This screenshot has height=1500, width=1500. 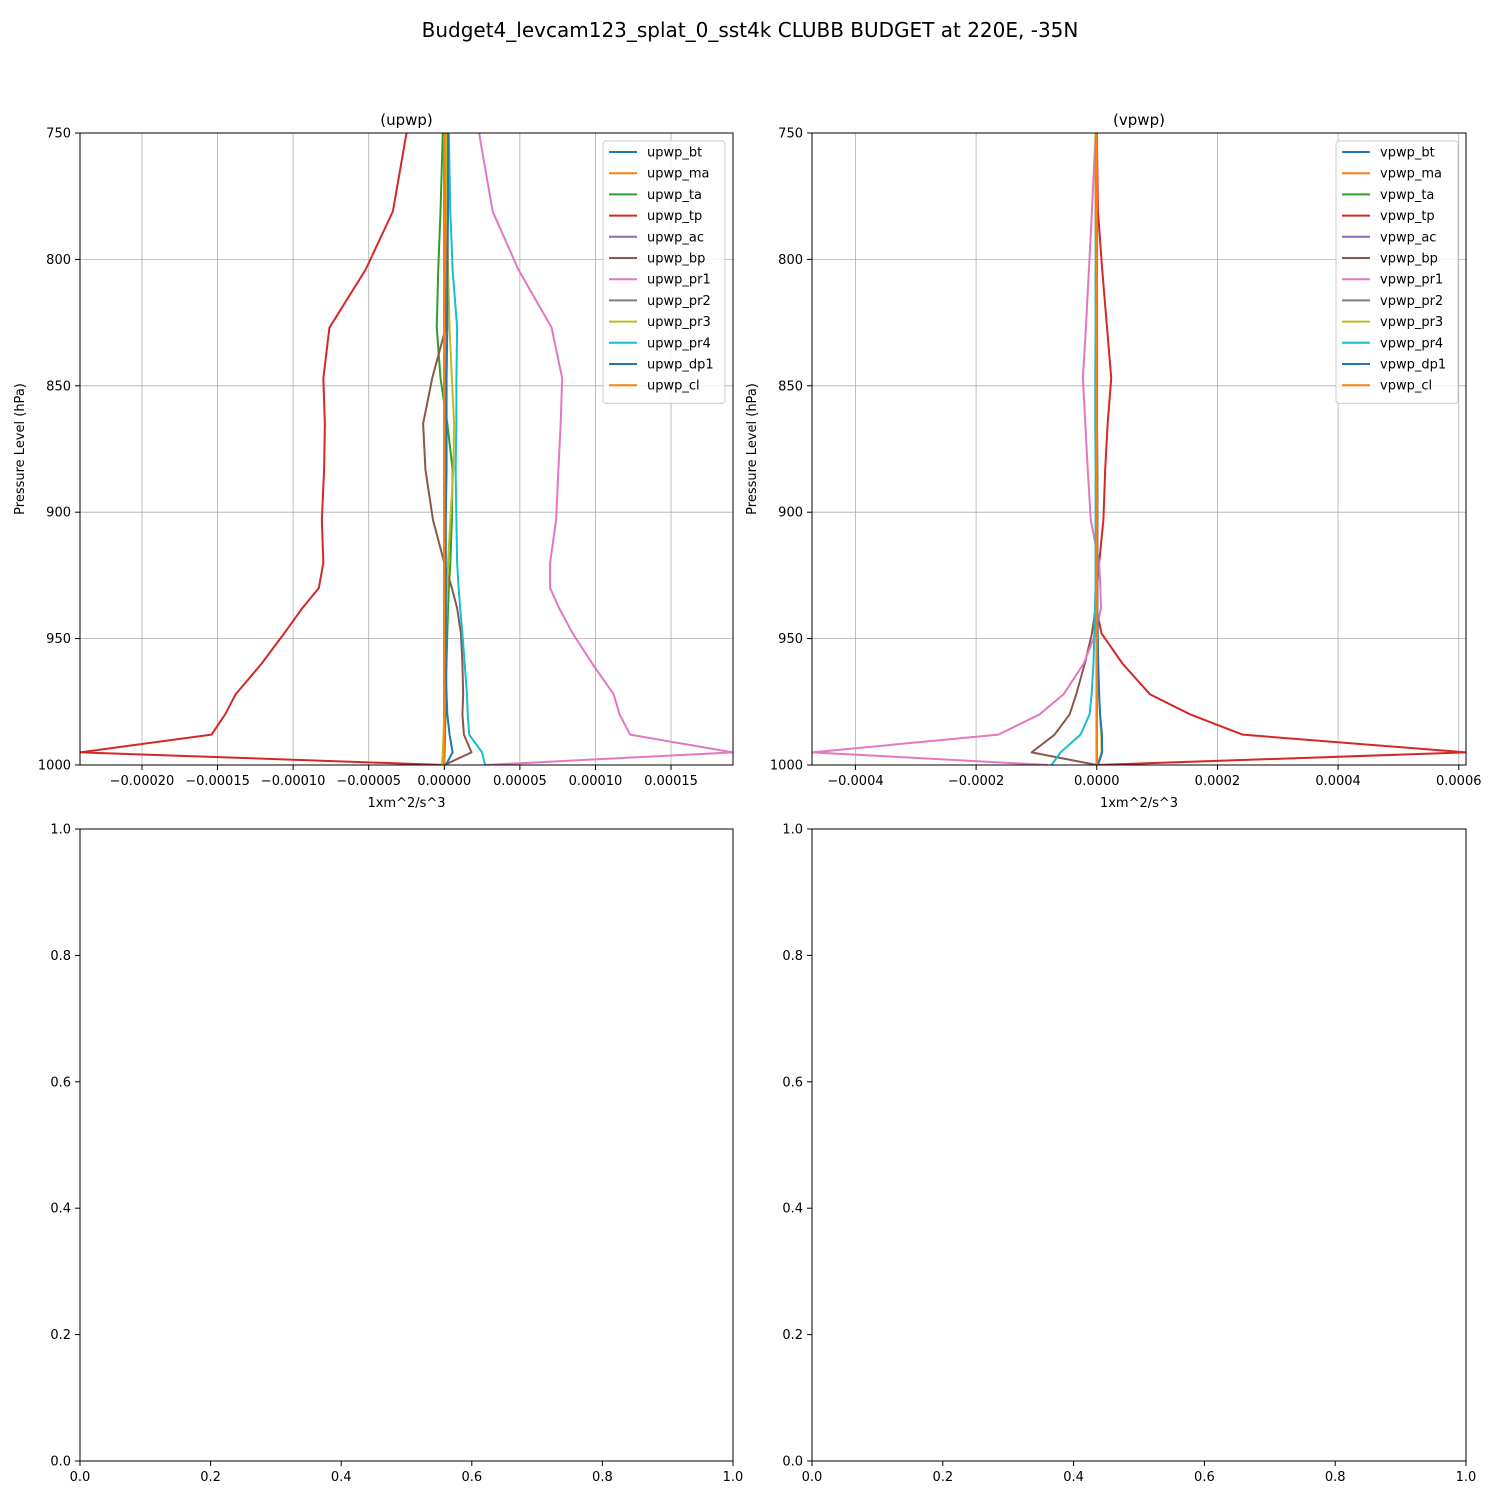 I want to click on x-tick-label: 0.0006, so click(x=1459, y=781).